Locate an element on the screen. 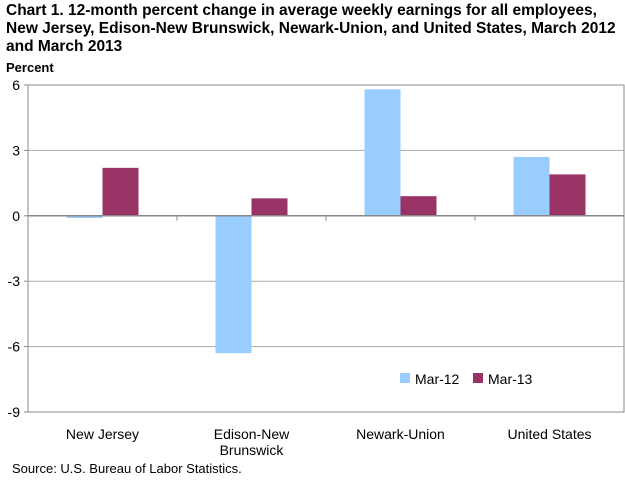  y-axis-label: Percent is located at coordinates (30, 67).